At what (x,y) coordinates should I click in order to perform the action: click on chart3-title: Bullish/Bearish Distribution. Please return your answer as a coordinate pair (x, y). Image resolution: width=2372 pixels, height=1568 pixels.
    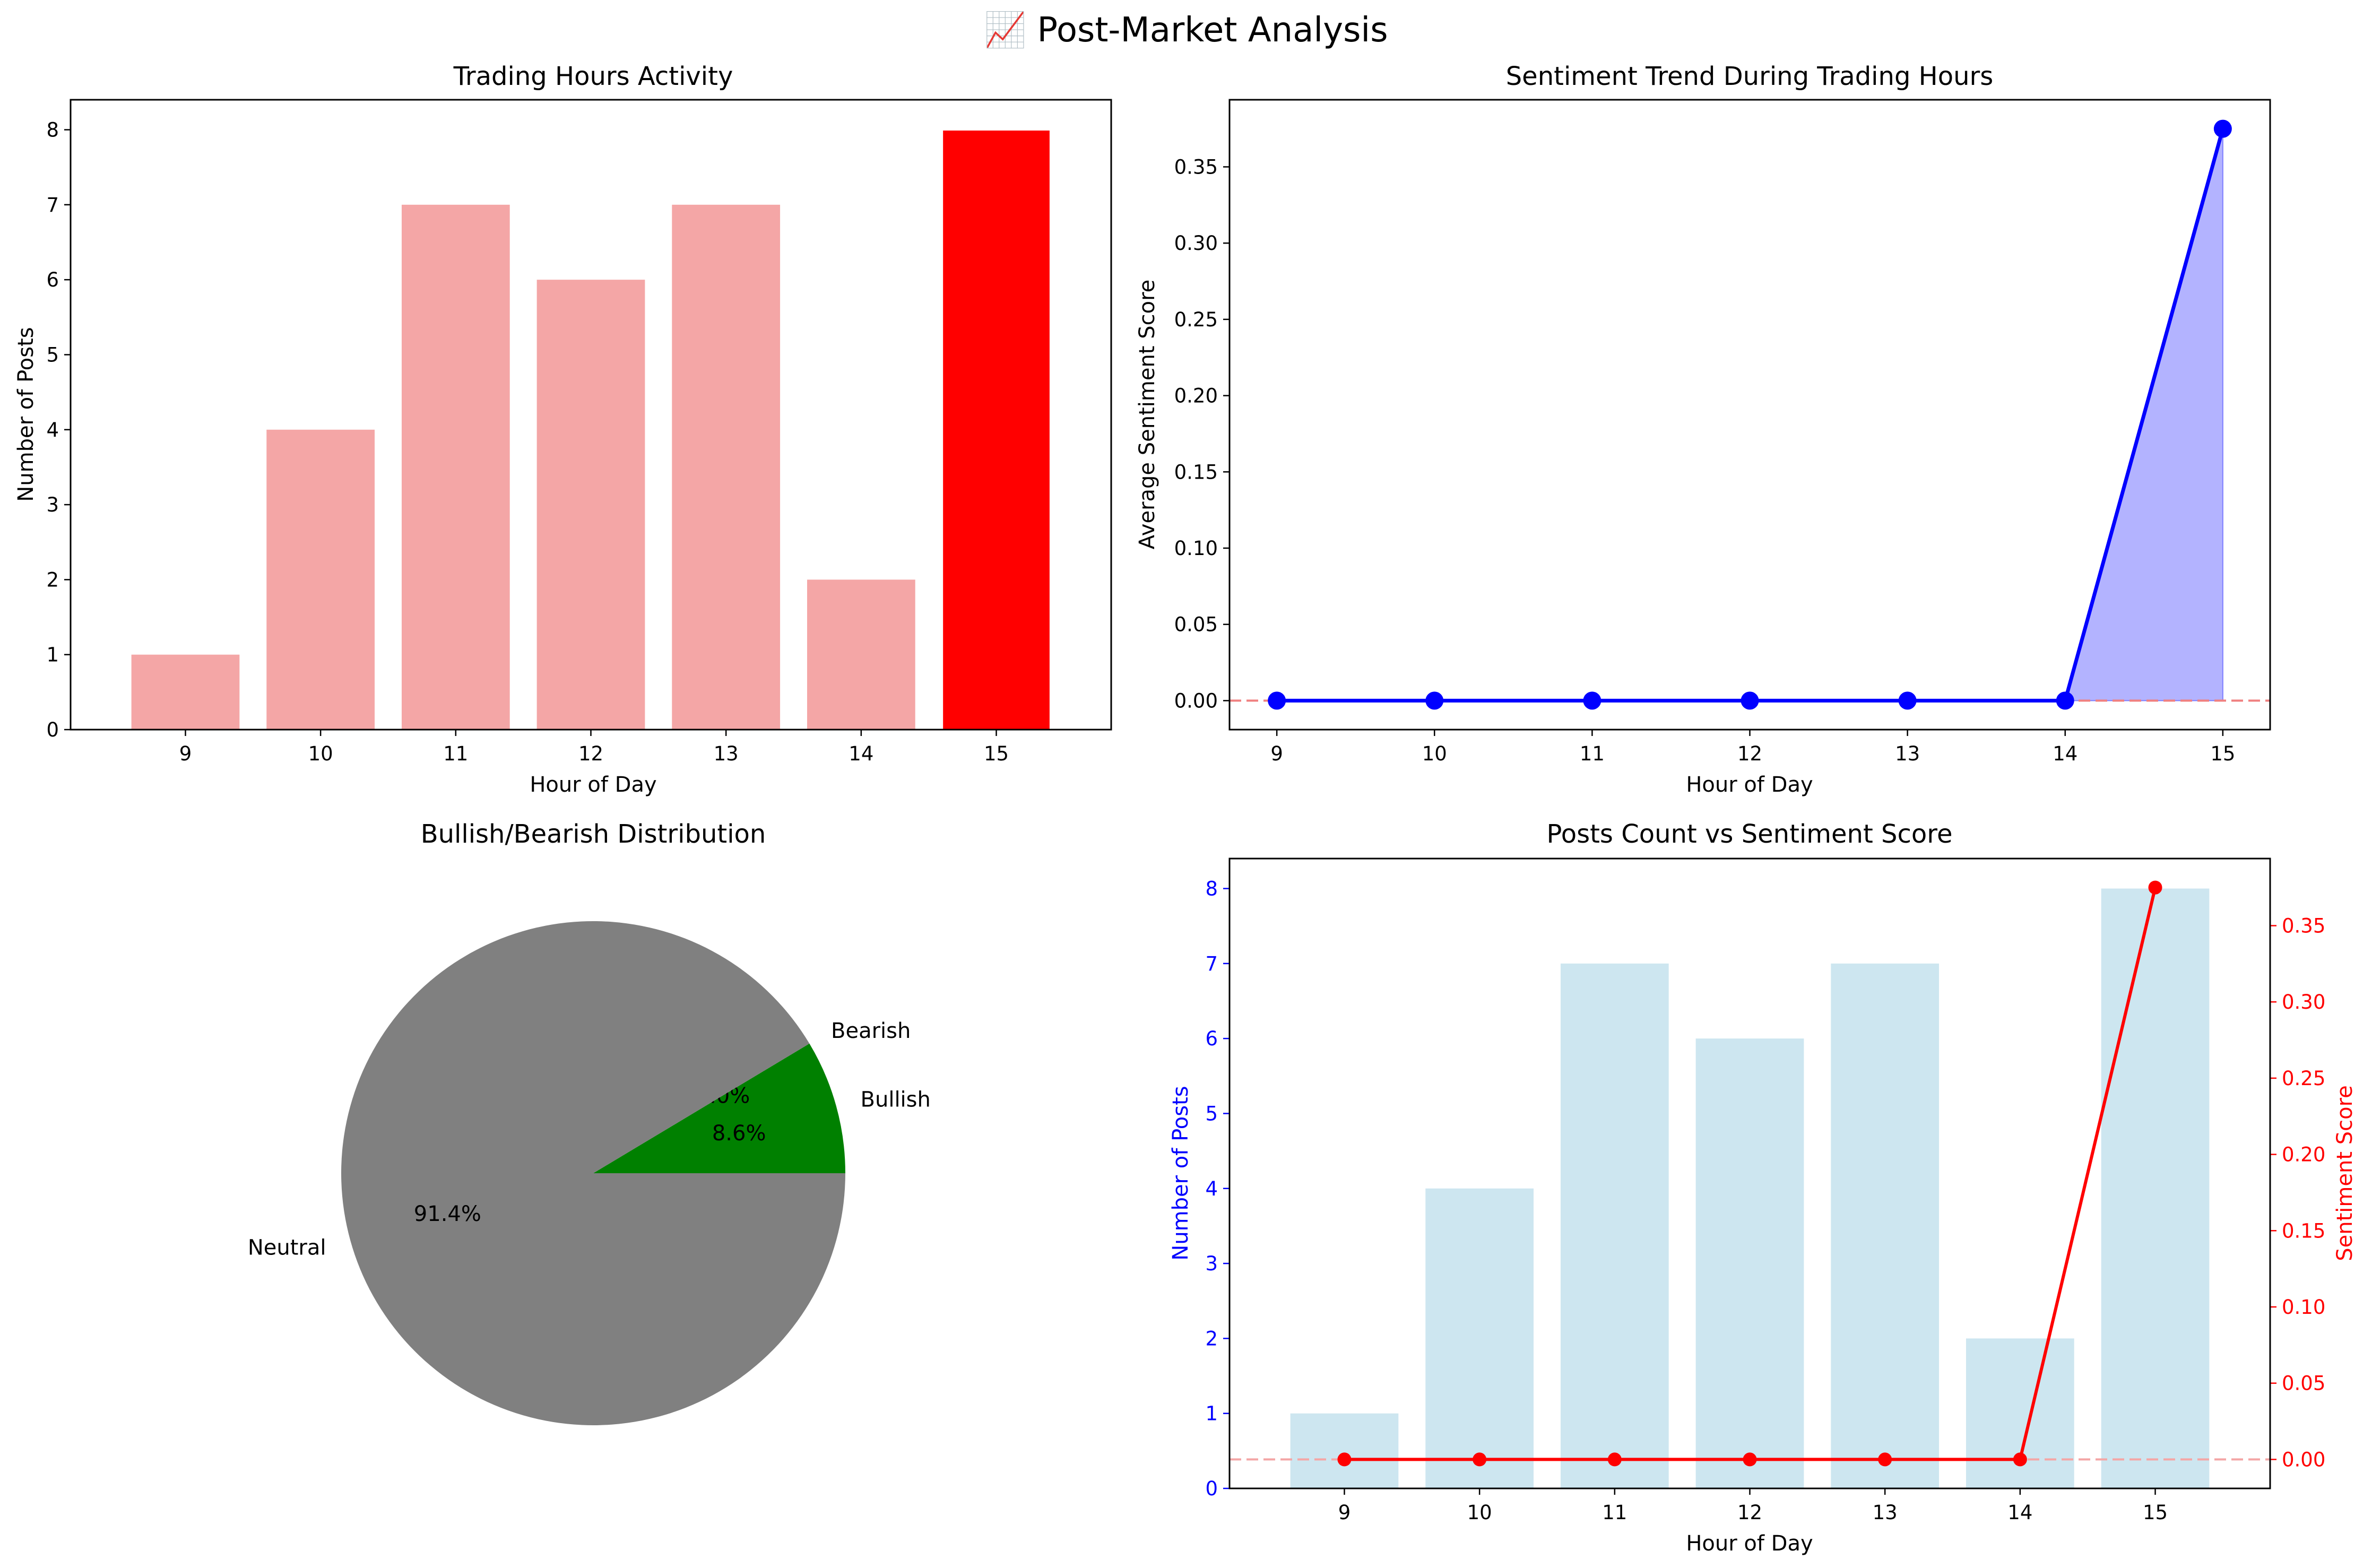
    Looking at the image, I should click on (593, 834).